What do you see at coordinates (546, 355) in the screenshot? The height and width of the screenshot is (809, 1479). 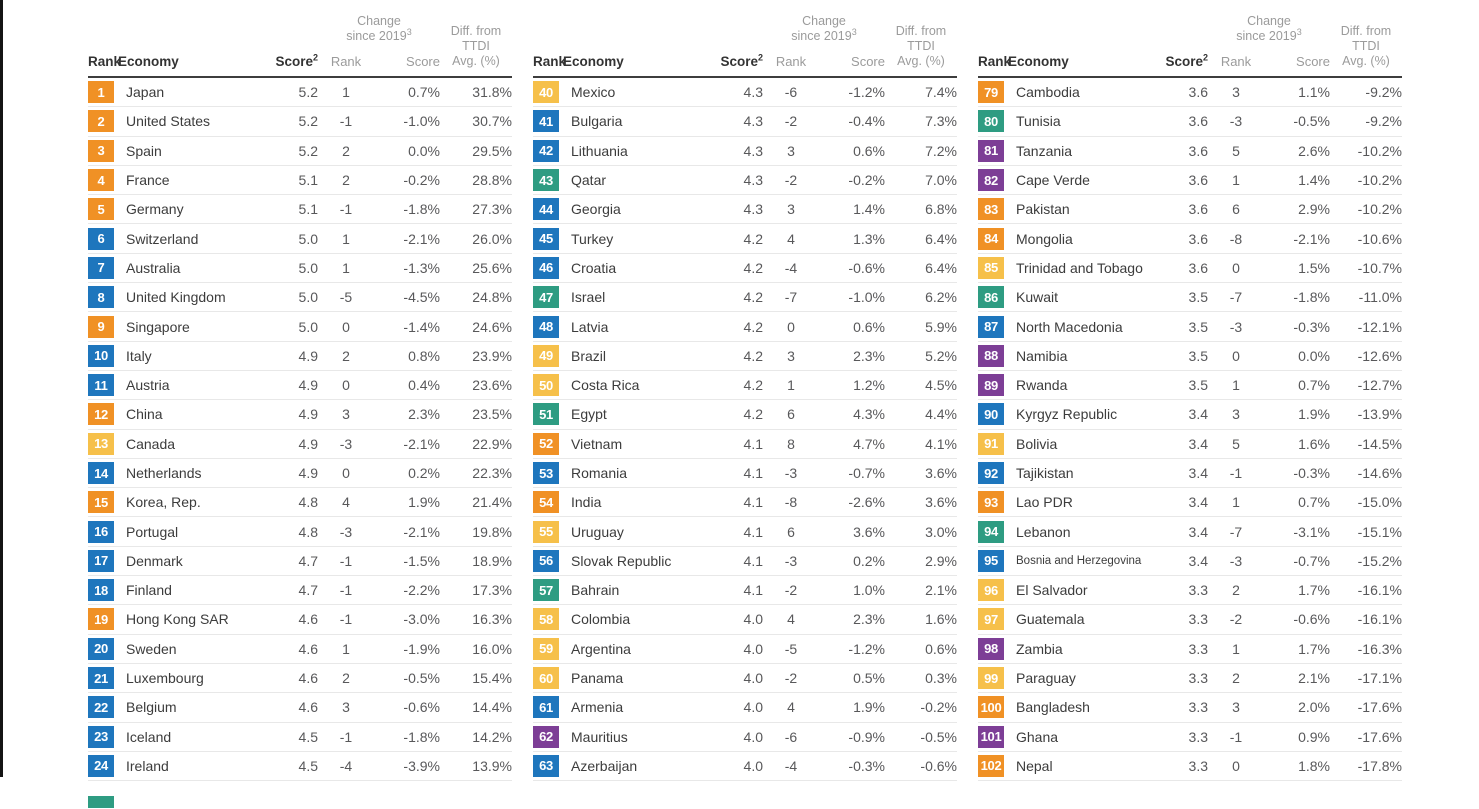 I see `rank-badge: 49` at bounding box center [546, 355].